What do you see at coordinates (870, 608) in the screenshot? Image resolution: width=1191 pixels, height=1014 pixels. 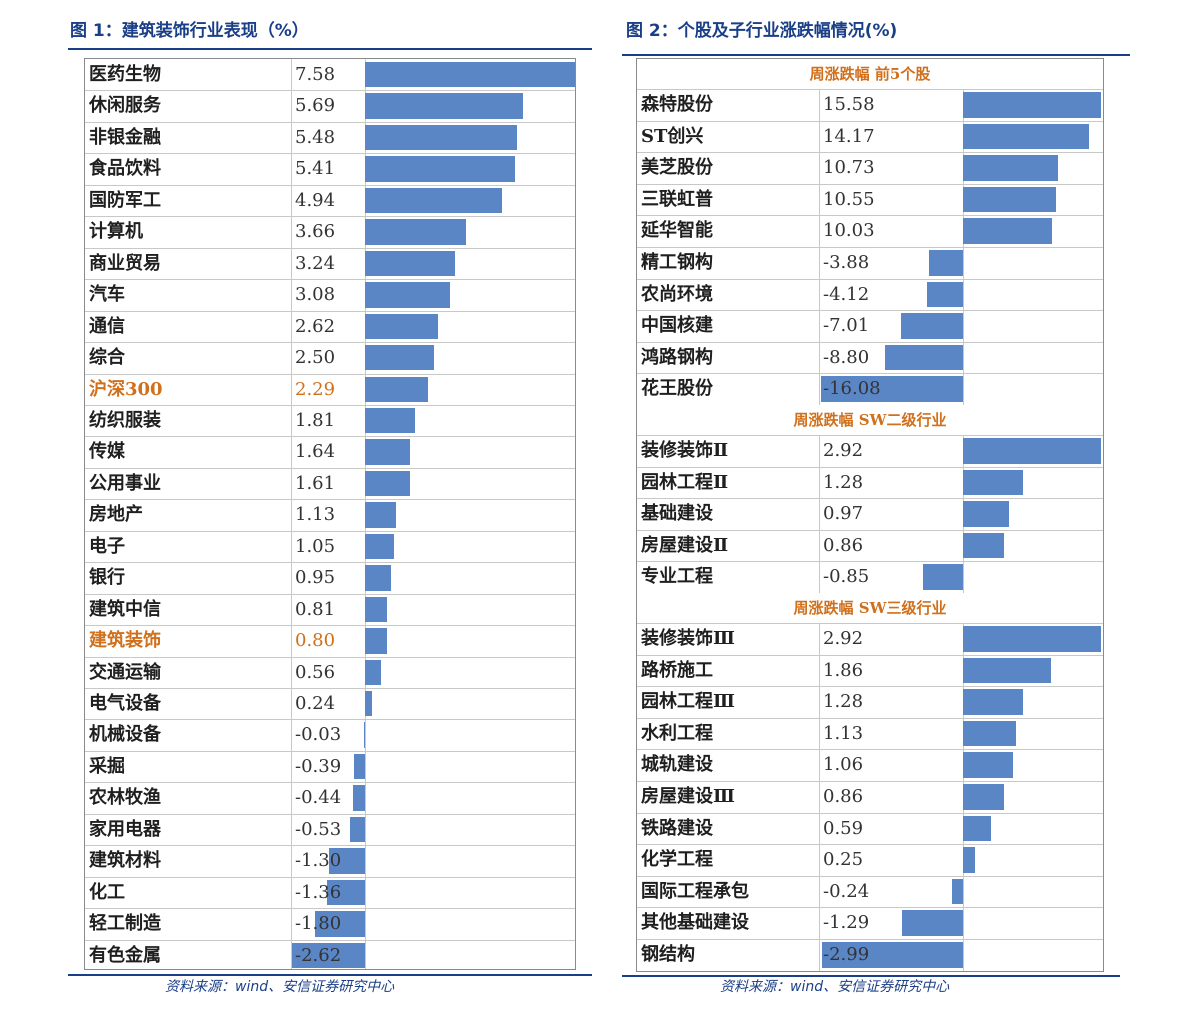 I see `section-title: 周涨跌幅 SW三级行业` at bounding box center [870, 608].